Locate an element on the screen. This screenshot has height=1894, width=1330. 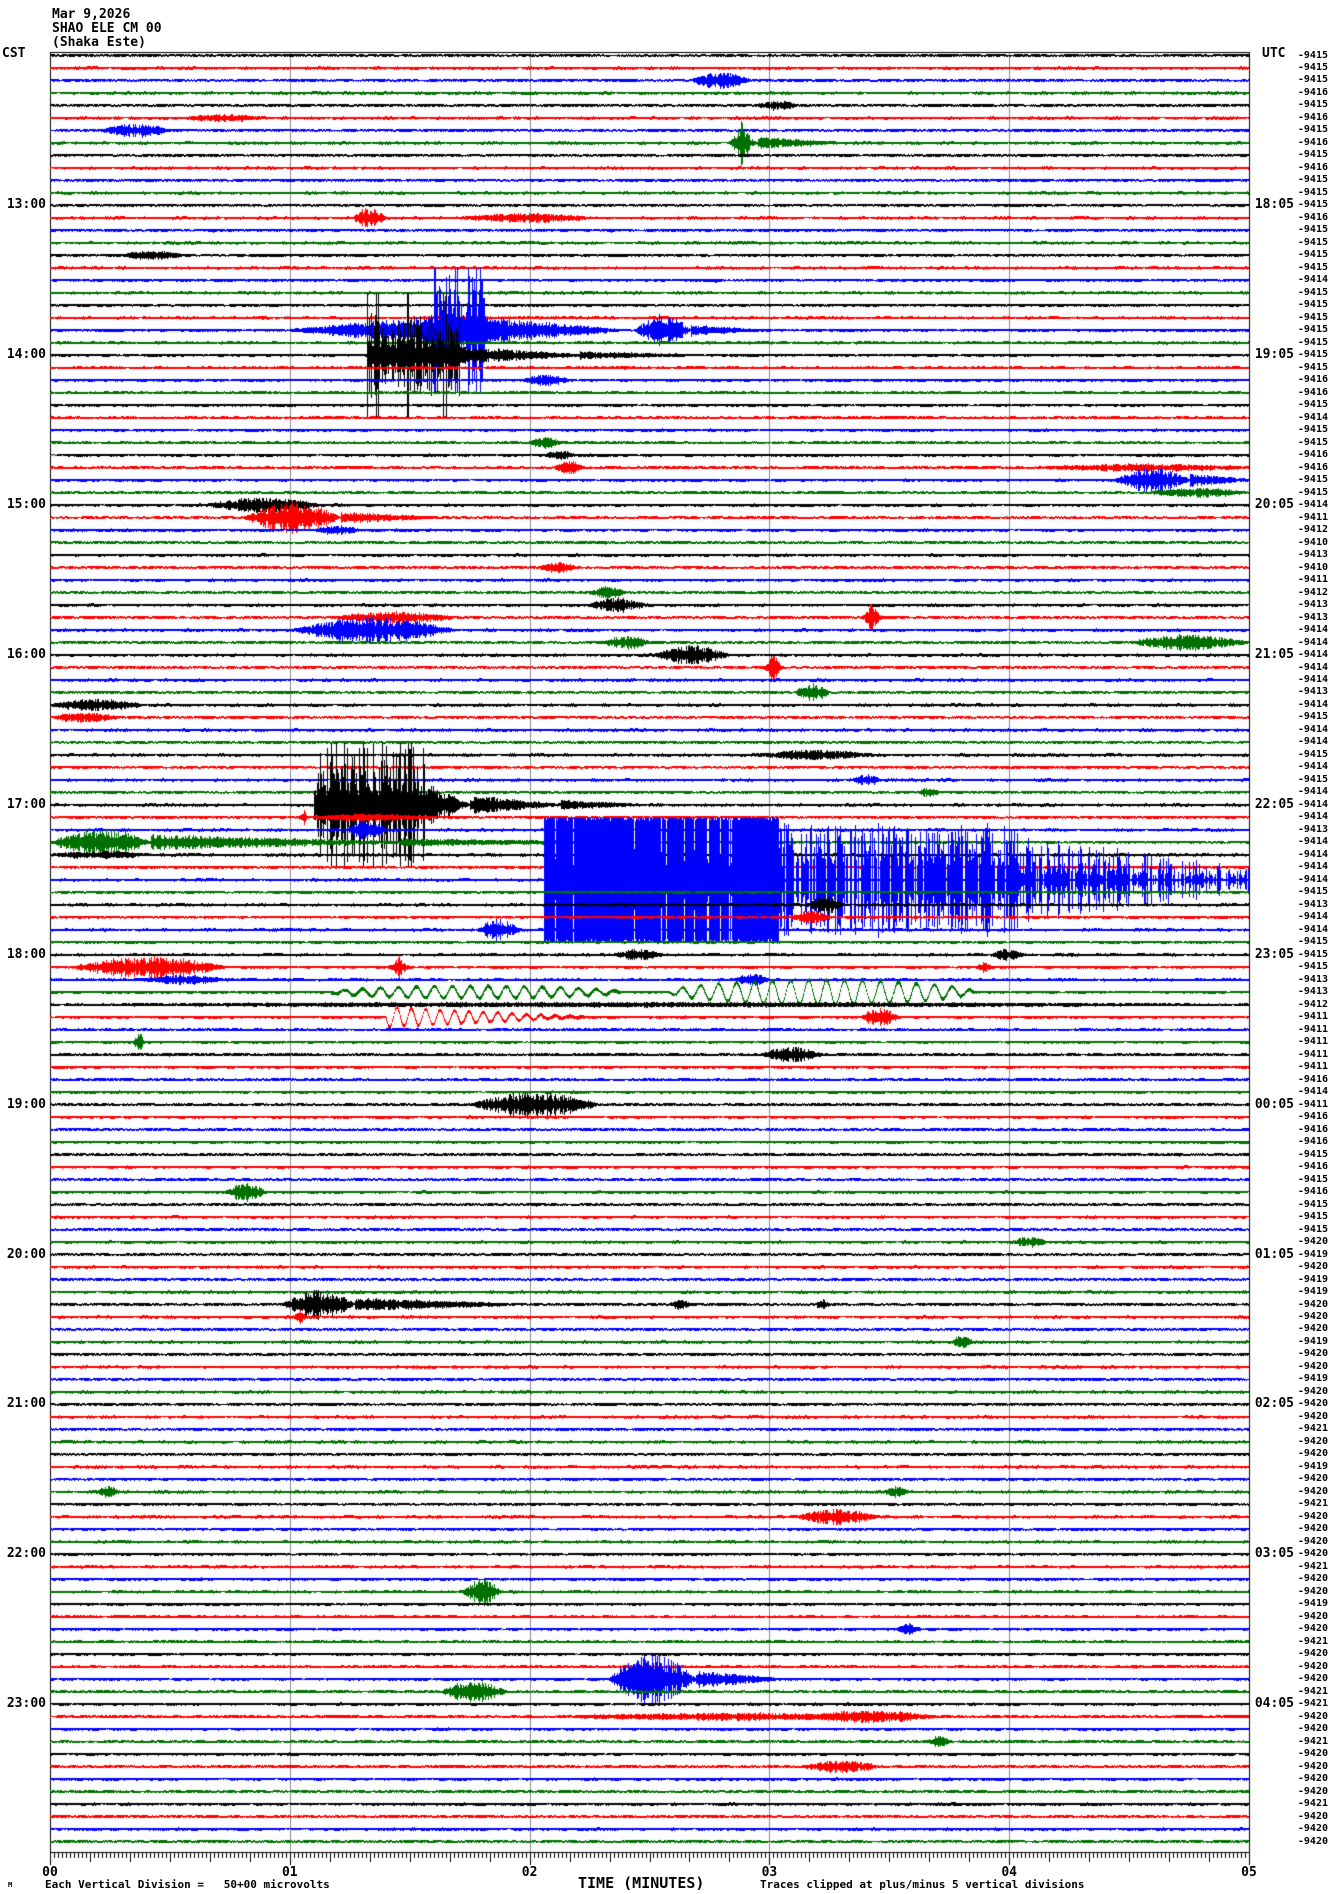
hour-label-utc: 23:05 is located at coordinates (1274, 954).